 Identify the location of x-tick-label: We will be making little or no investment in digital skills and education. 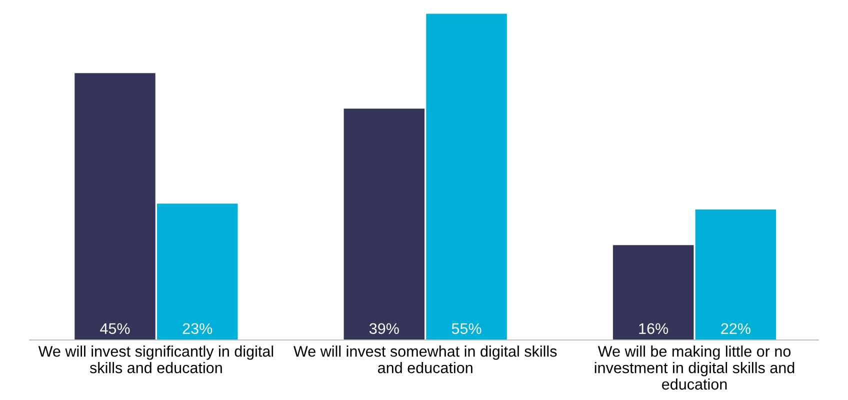
(694, 368).